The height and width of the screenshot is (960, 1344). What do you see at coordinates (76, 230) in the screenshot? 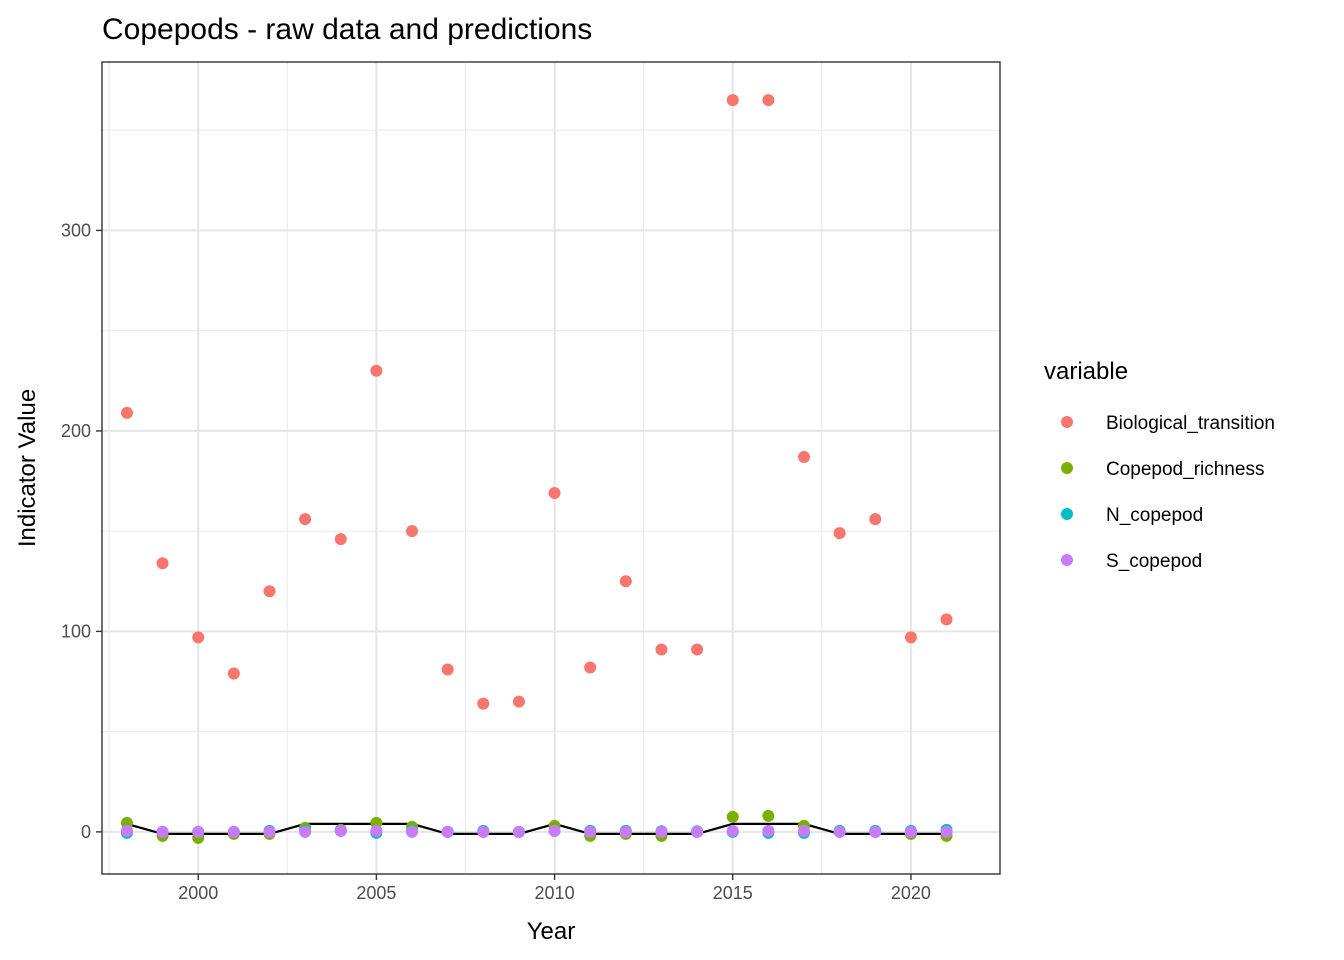
I see `y-tick-label: 300` at bounding box center [76, 230].